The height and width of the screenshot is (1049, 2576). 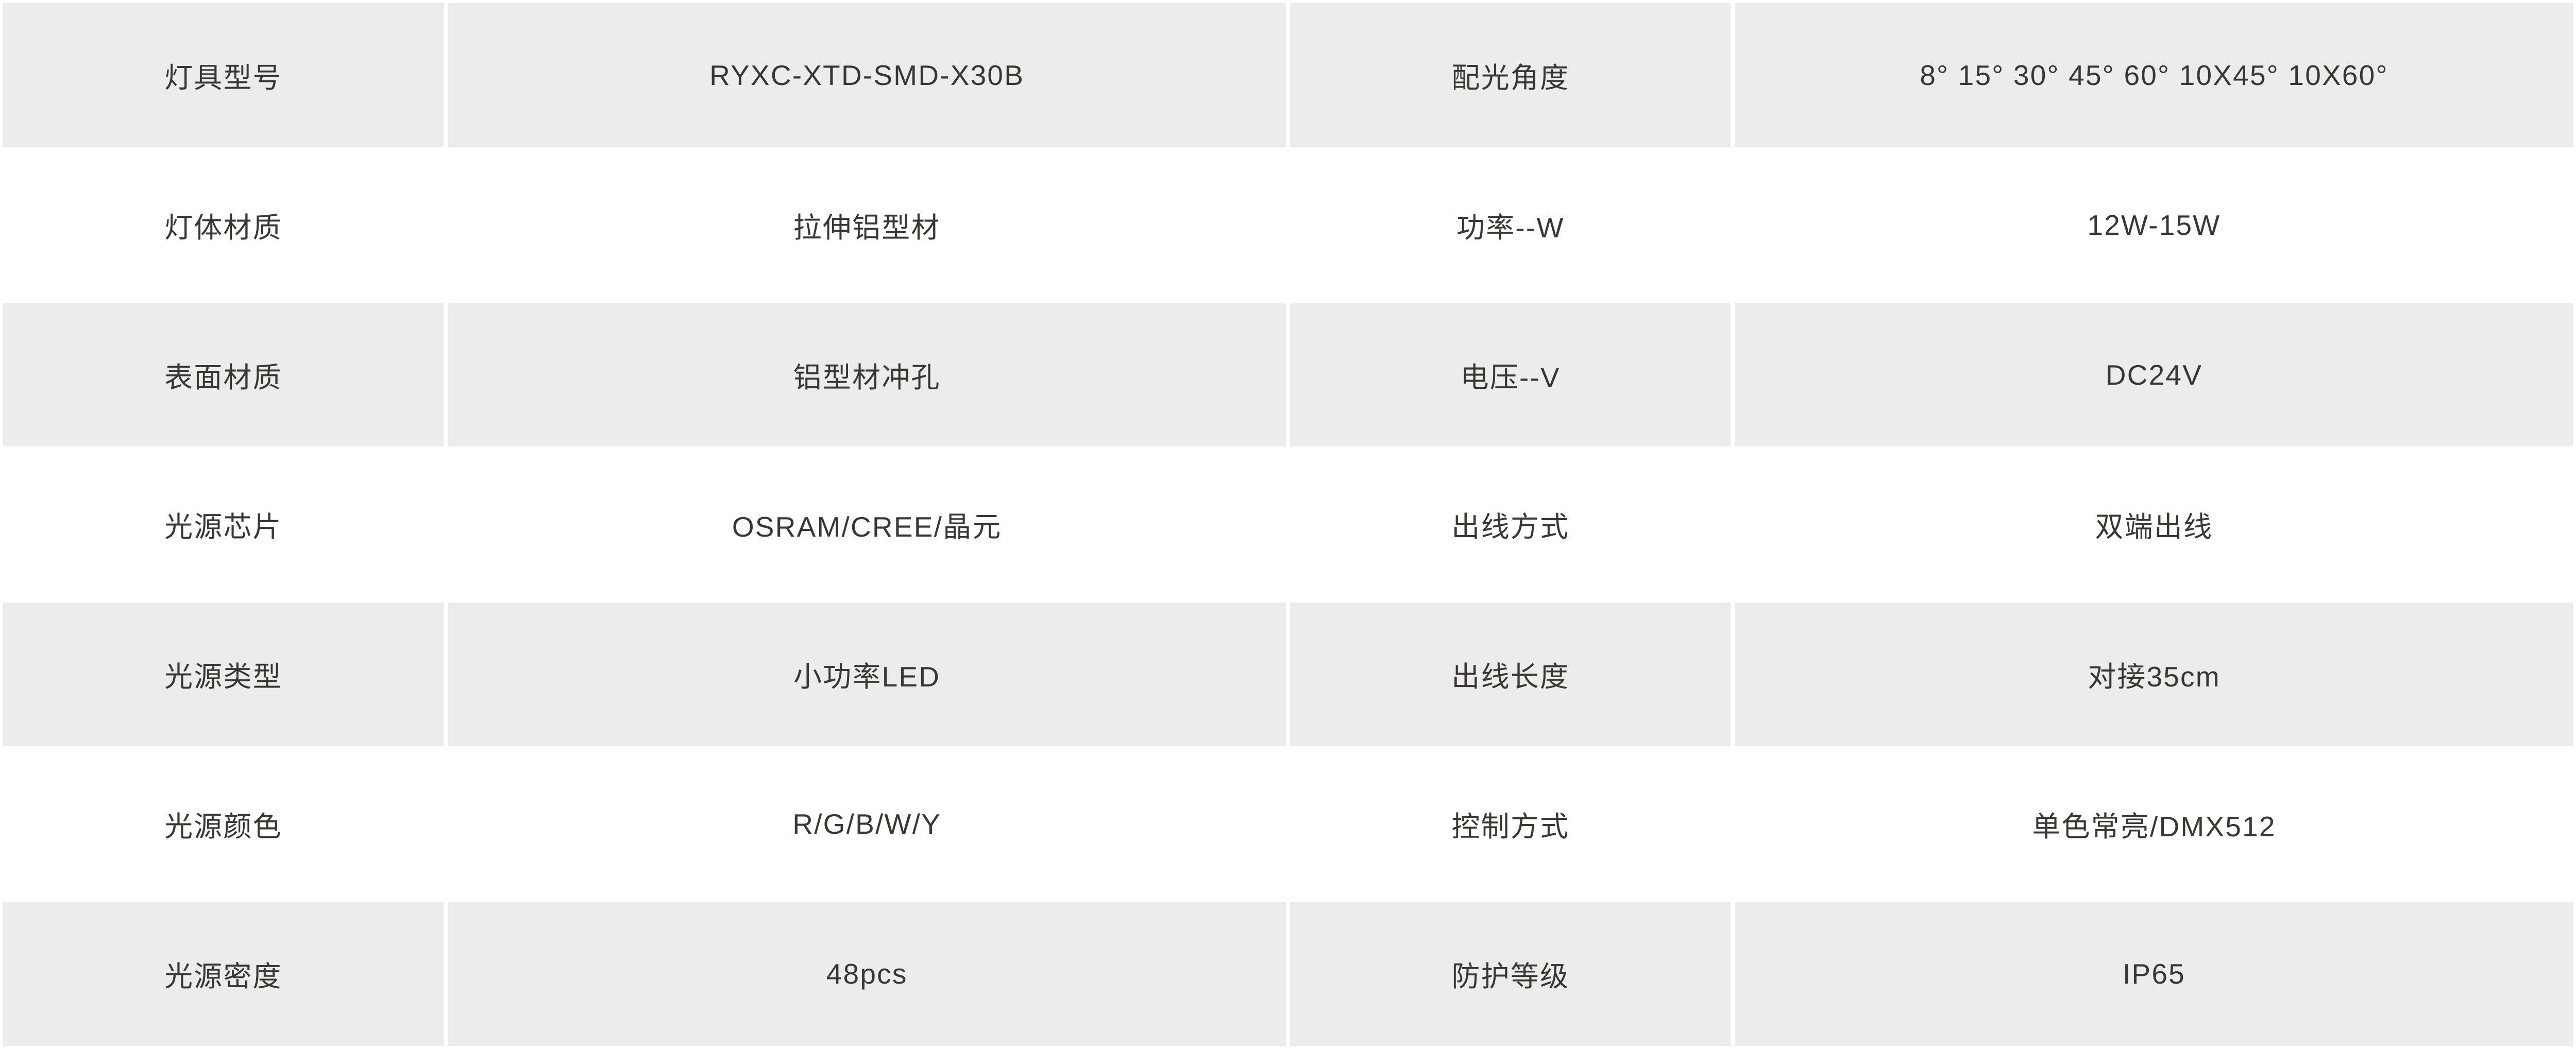 I want to click on label-wire-length: 出线长度, so click(x=1510, y=674).